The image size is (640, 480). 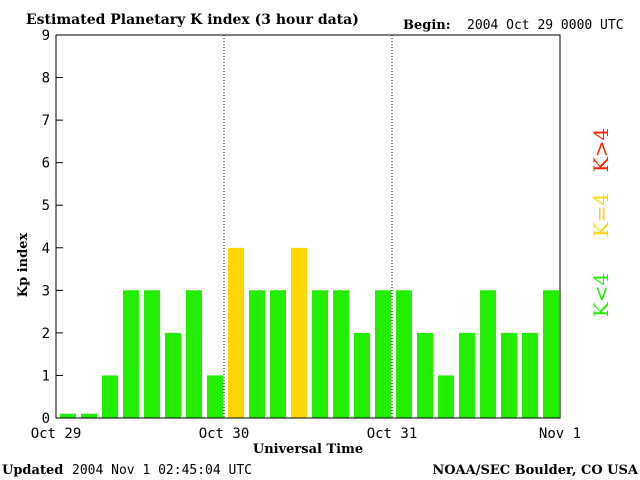 What do you see at coordinates (23, 265) in the screenshot?
I see `y-axis-label: Kp index` at bounding box center [23, 265].